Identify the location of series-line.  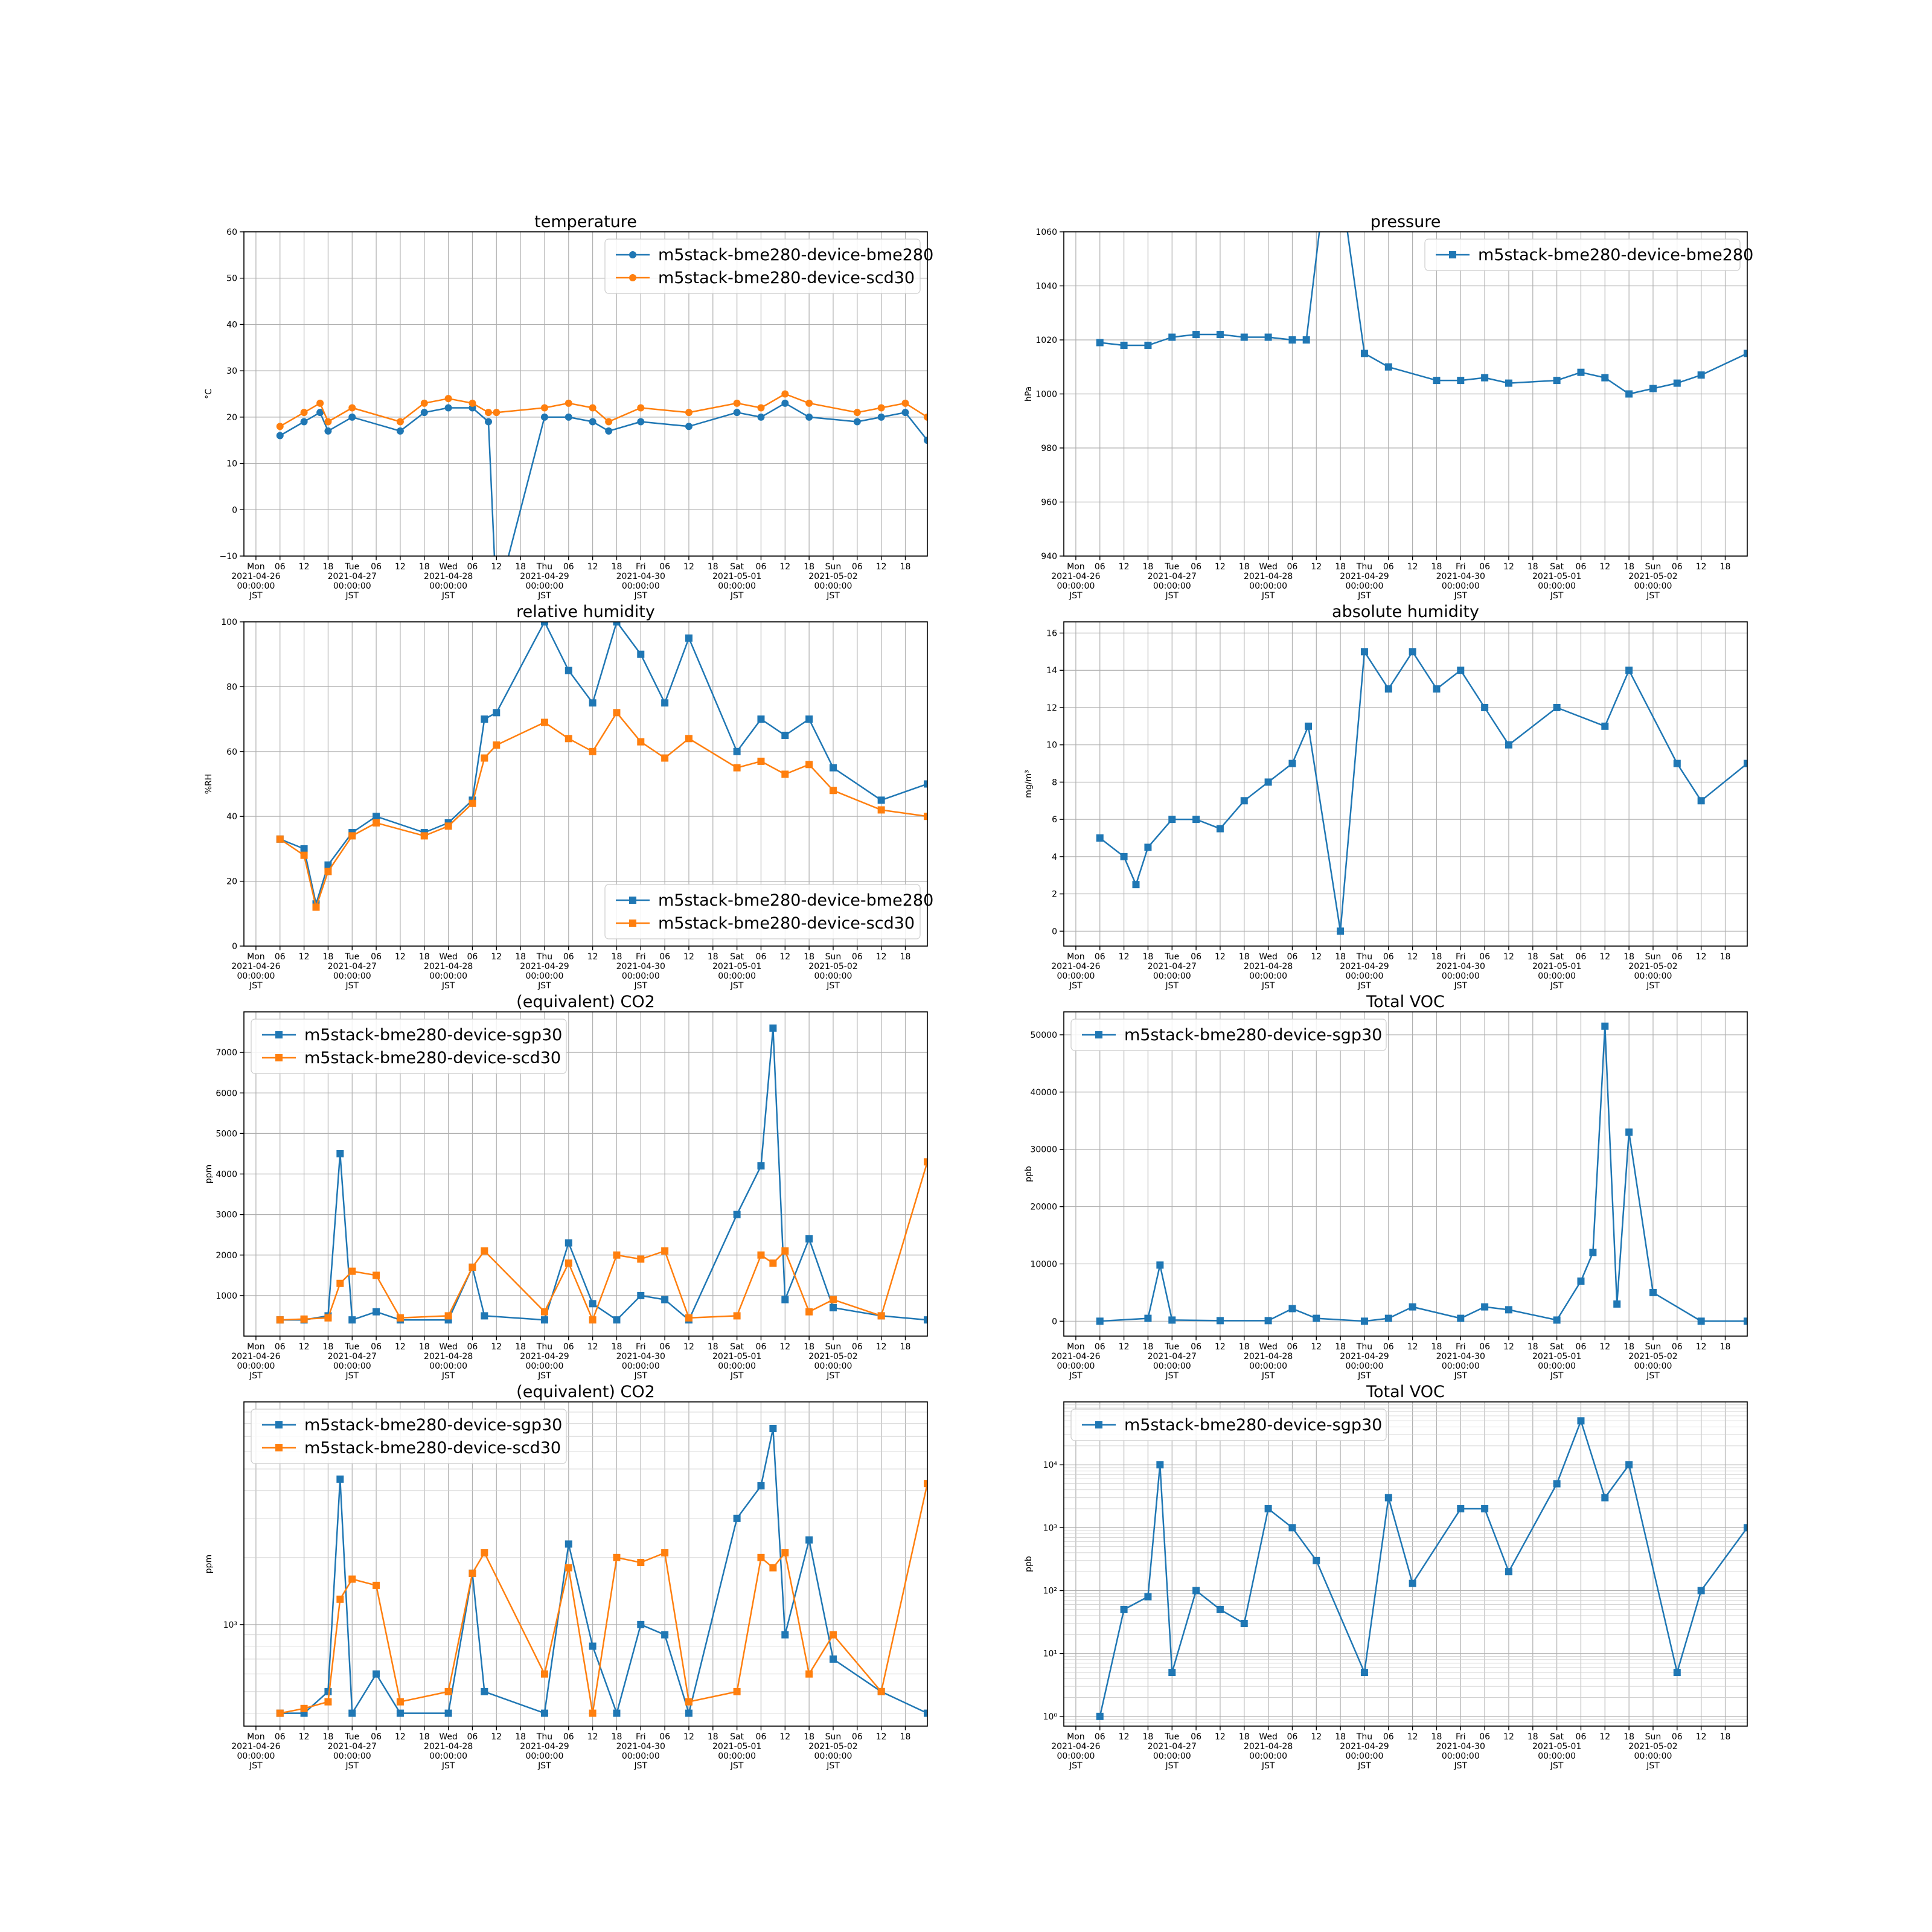
(1423, 1174).